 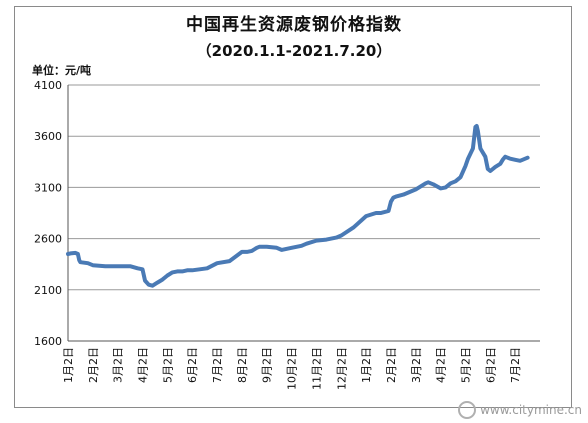 What do you see at coordinates (48, 239) in the screenshot?
I see `y-tick-label: 2600` at bounding box center [48, 239].